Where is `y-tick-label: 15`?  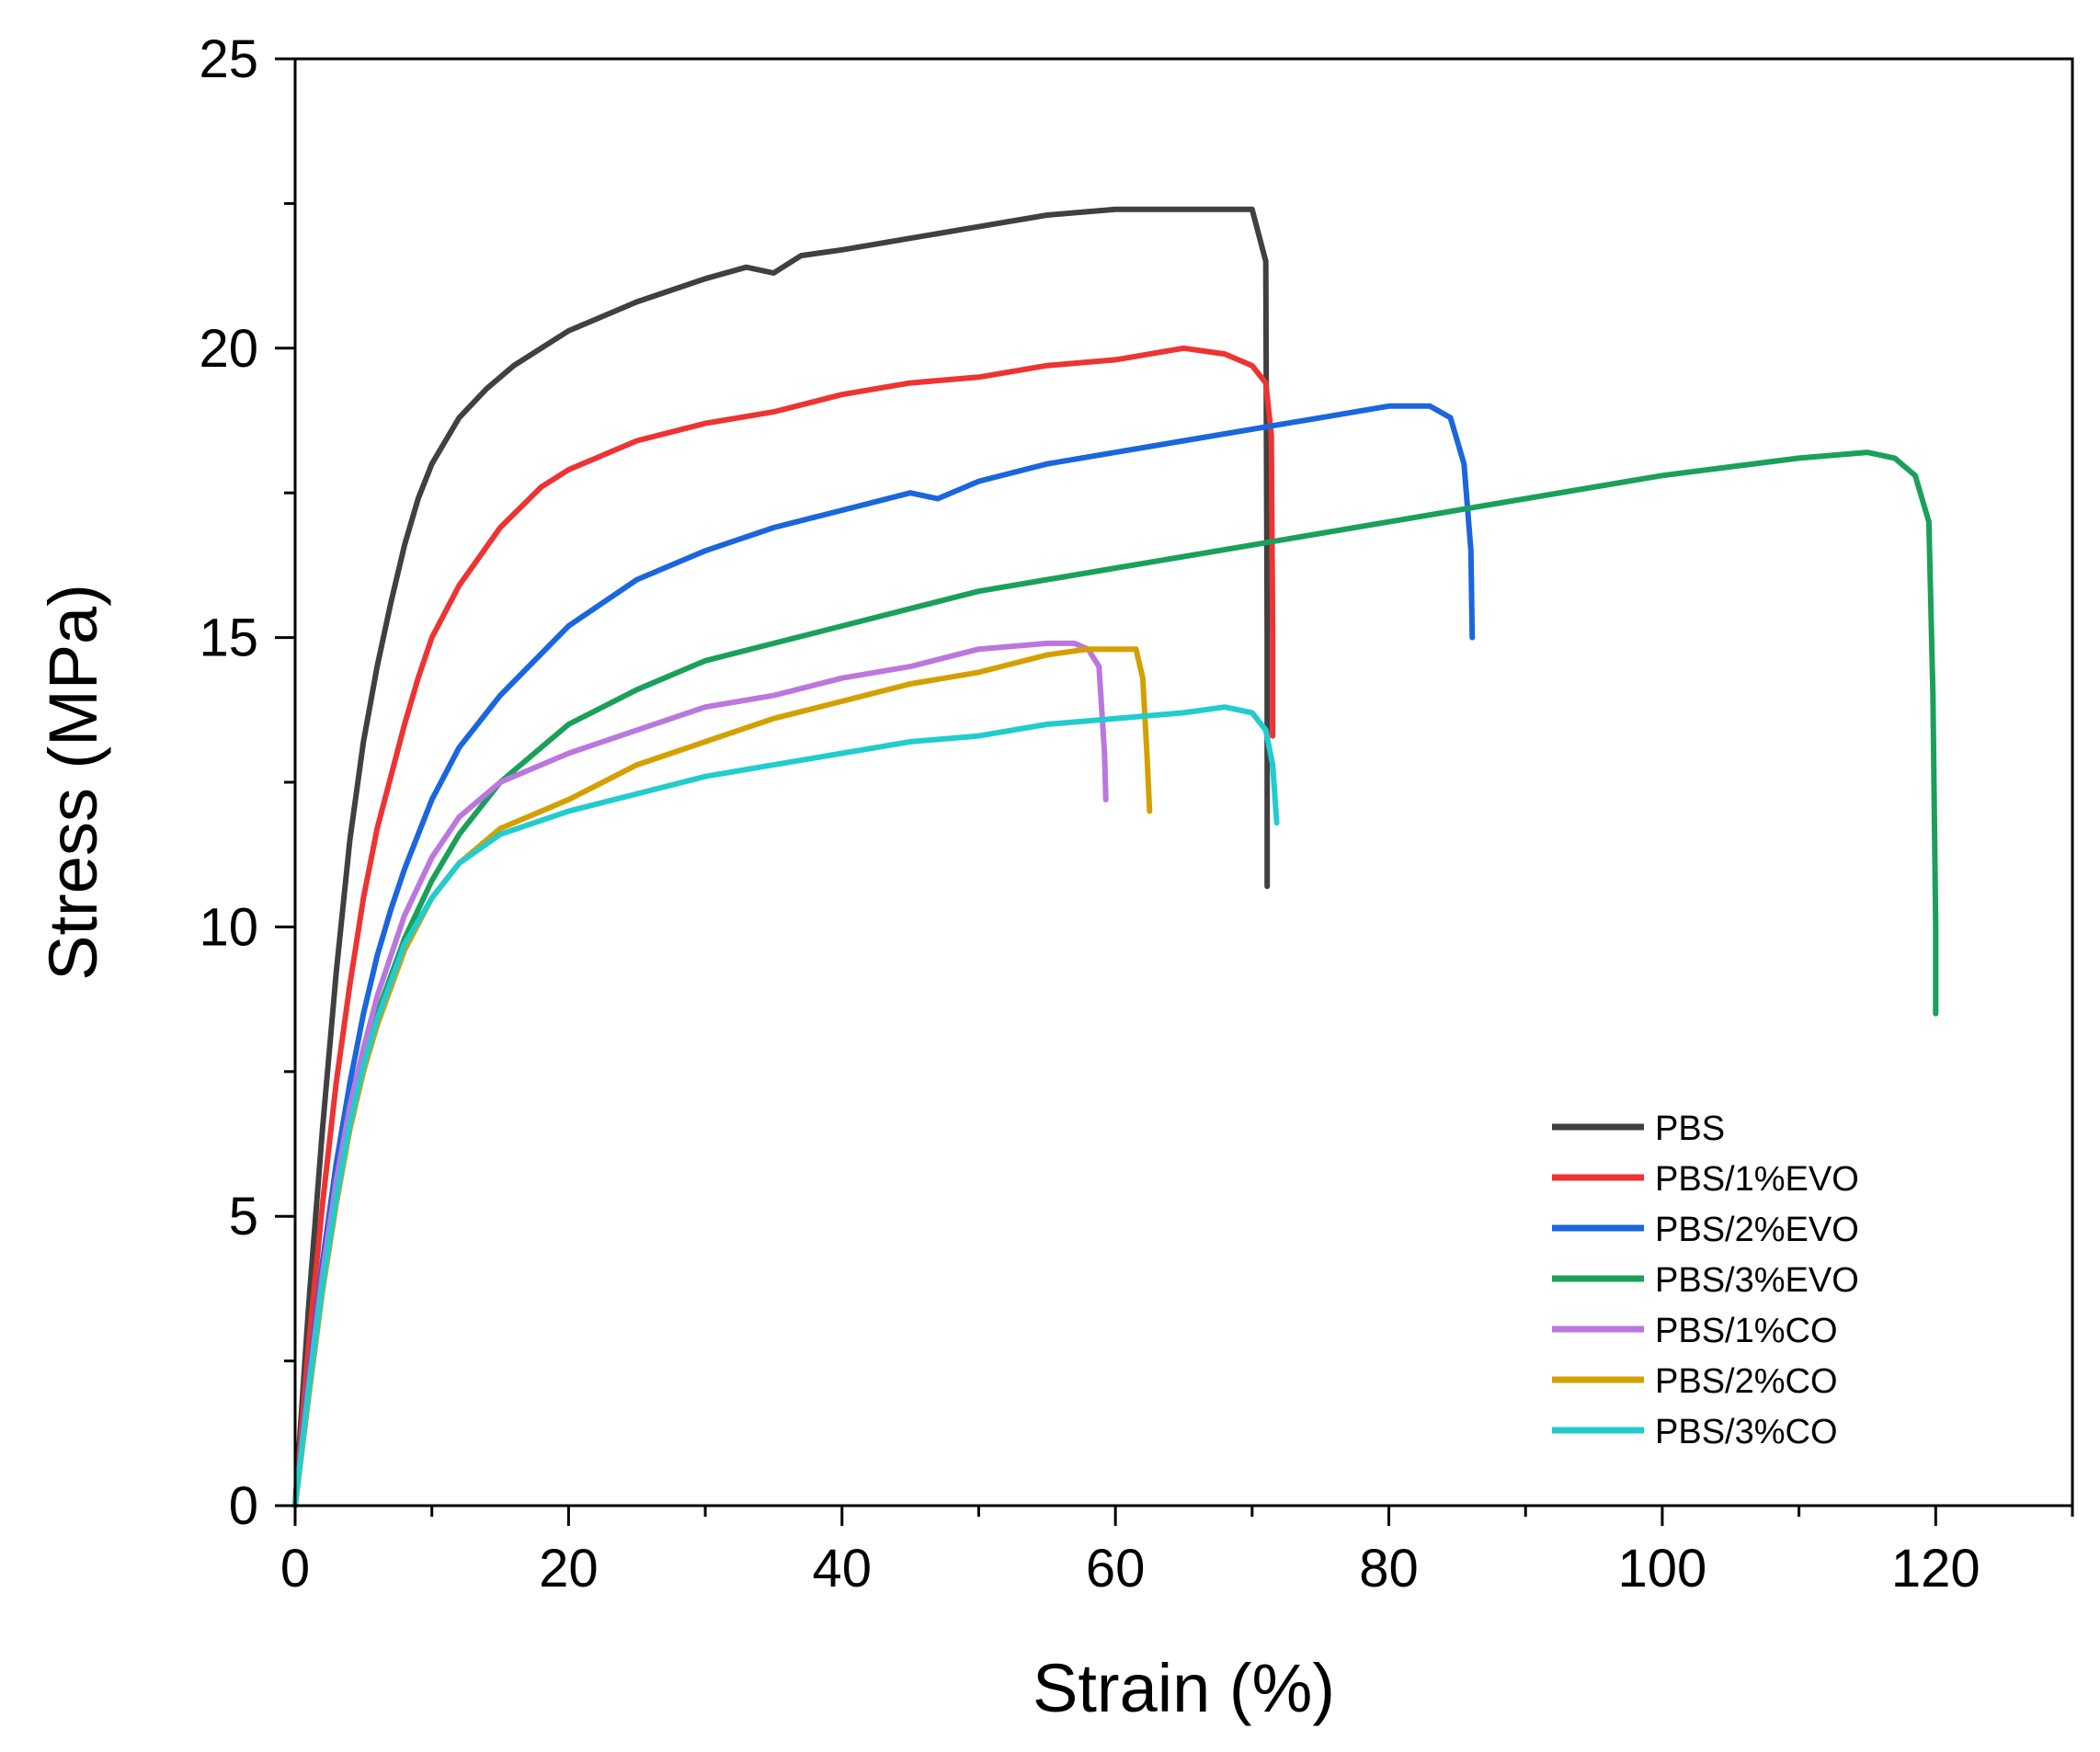 y-tick-label: 15 is located at coordinates (228, 638).